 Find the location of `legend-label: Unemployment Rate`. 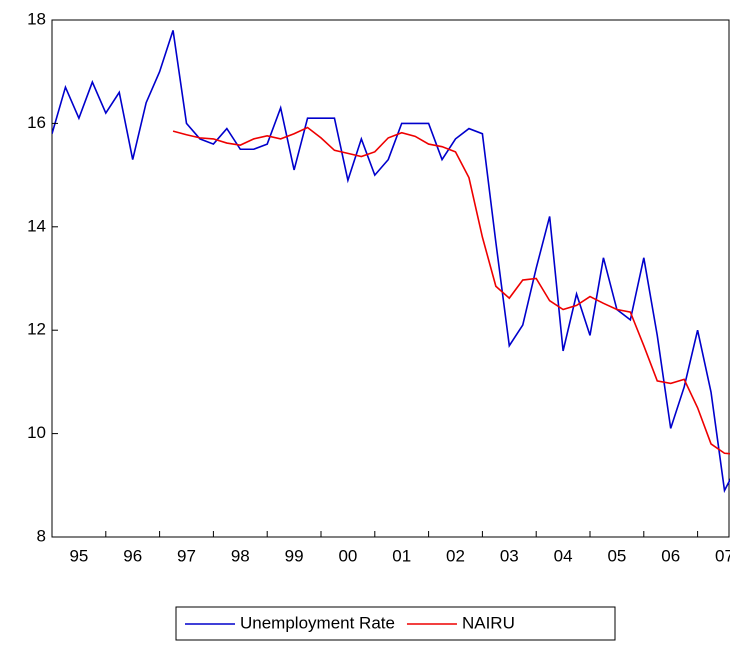

legend-label: Unemployment Rate is located at coordinates (317, 622).